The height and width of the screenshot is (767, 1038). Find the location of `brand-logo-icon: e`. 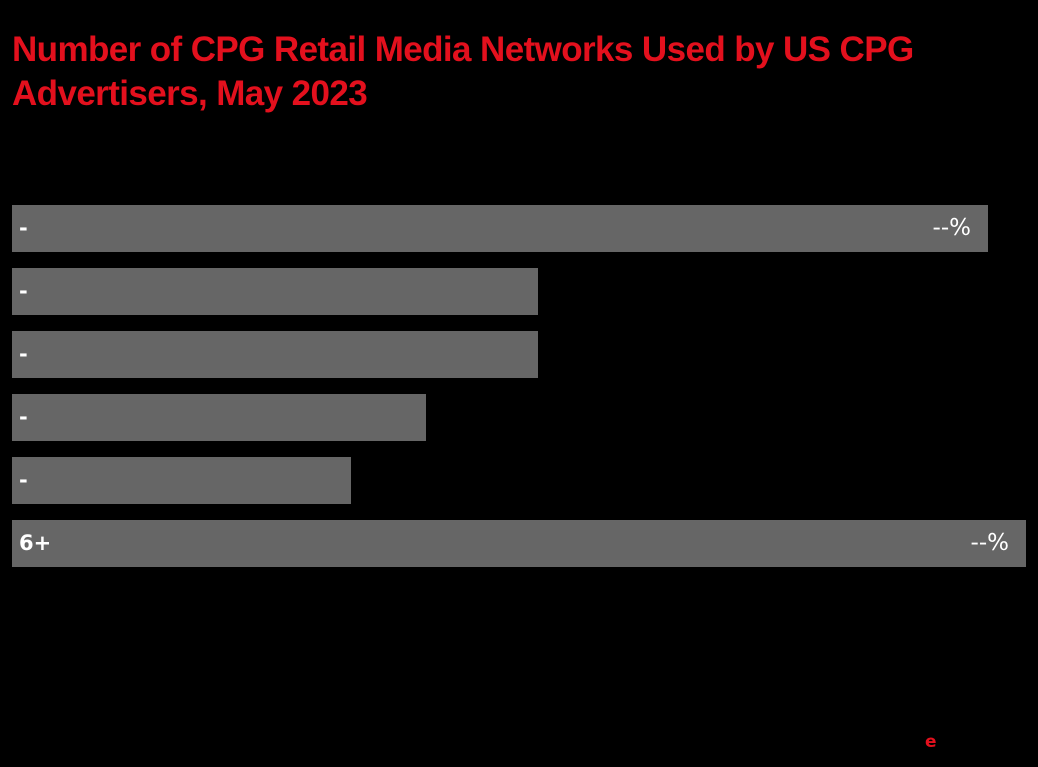

brand-logo-icon: e is located at coordinates (931, 742).